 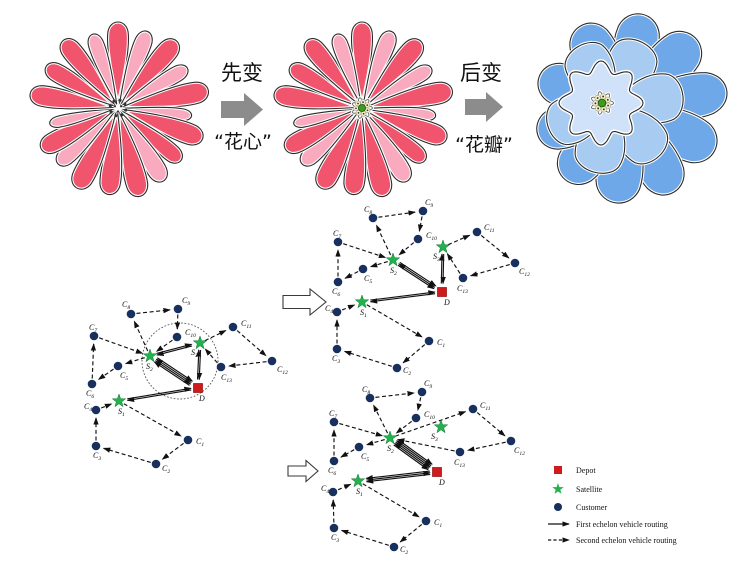 I want to click on satellite-node-S3, so click(x=441, y=426).